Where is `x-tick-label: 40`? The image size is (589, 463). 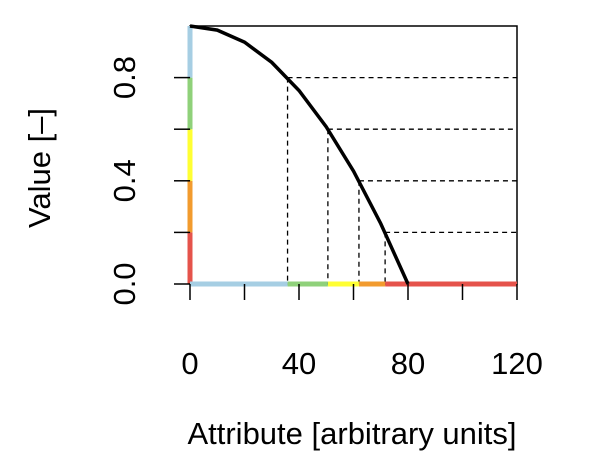 x-tick-label: 40 is located at coordinates (299, 363).